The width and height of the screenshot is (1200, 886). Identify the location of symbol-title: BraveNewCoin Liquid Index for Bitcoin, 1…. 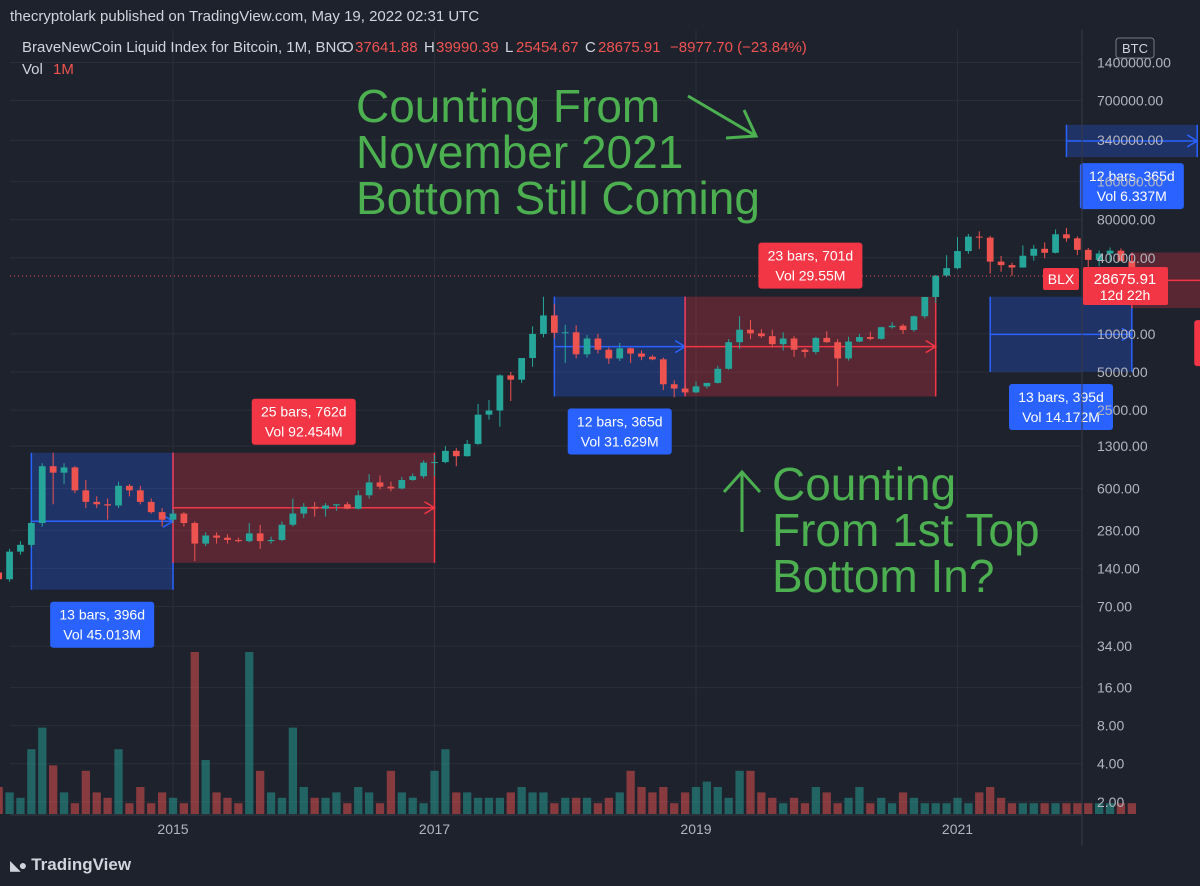
(184, 47).